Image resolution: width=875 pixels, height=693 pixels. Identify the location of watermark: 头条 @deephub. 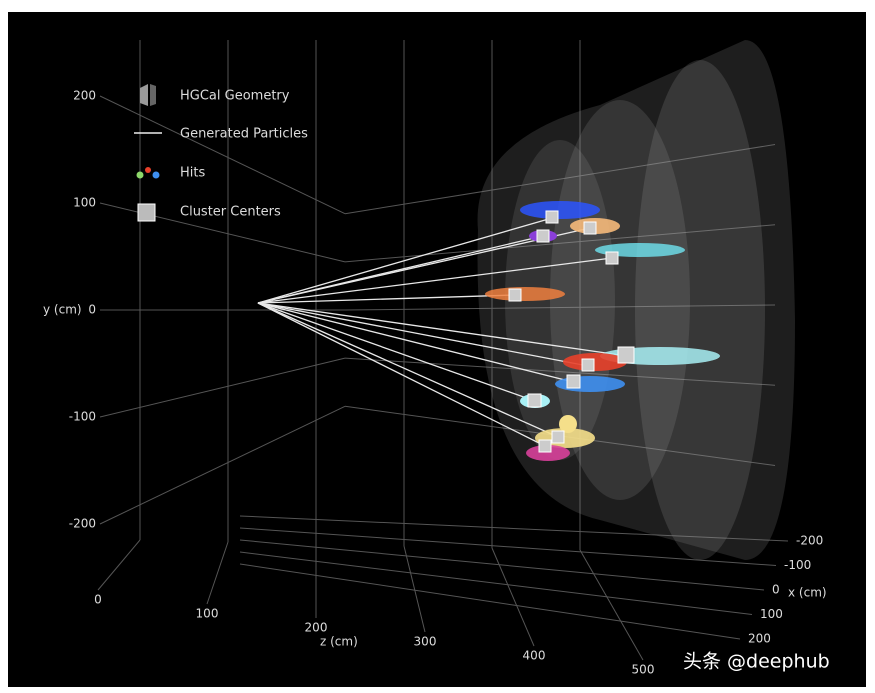
(756, 662).